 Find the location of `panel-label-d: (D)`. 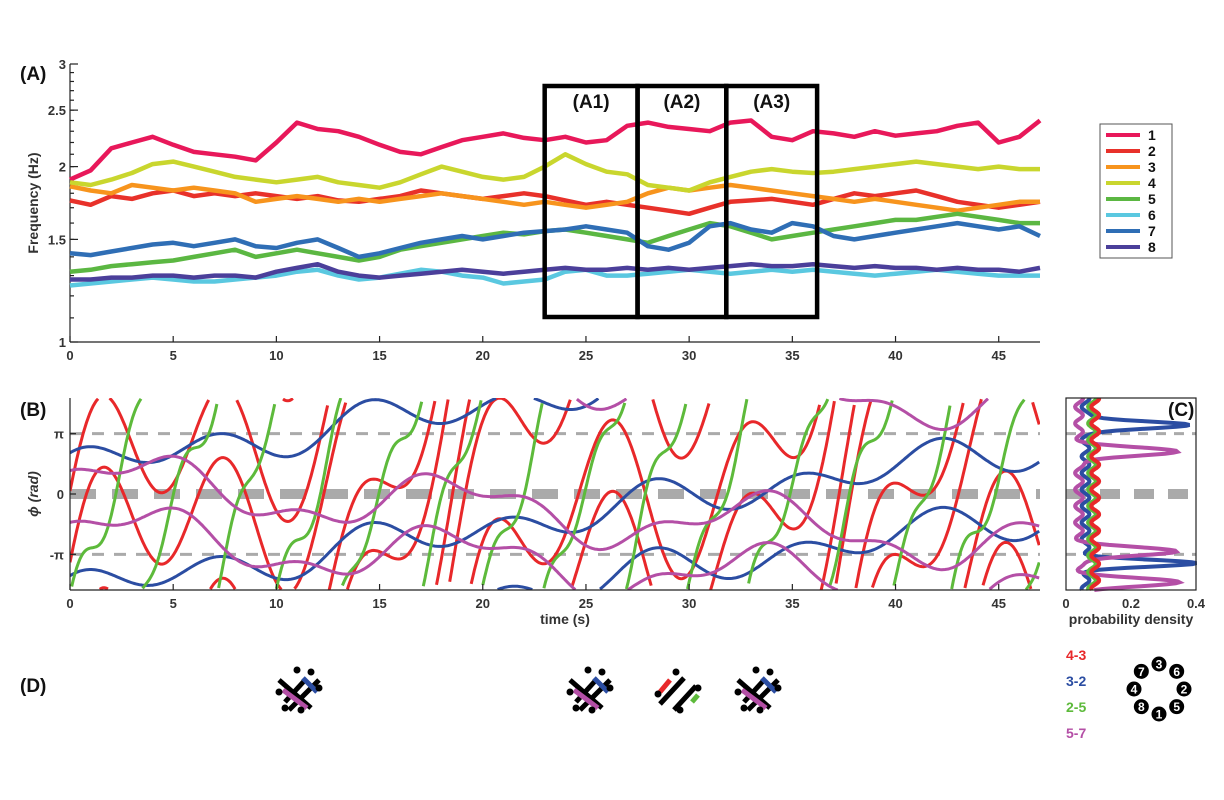

panel-label-d: (D) is located at coordinates (33, 686).